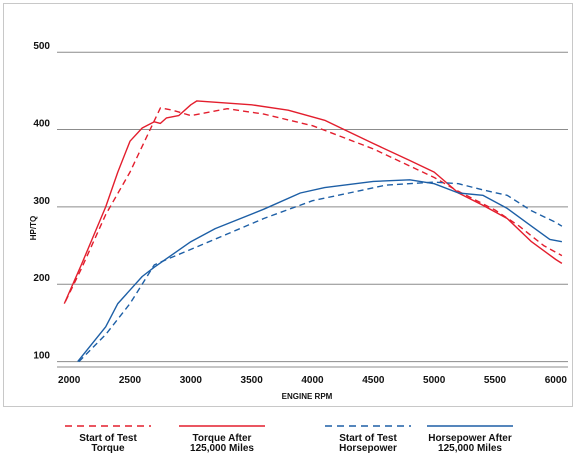 This screenshot has width=576, height=460. Describe the element at coordinates (434, 380) in the screenshot. I see `x-tick-label-5000: 5000` at that location.